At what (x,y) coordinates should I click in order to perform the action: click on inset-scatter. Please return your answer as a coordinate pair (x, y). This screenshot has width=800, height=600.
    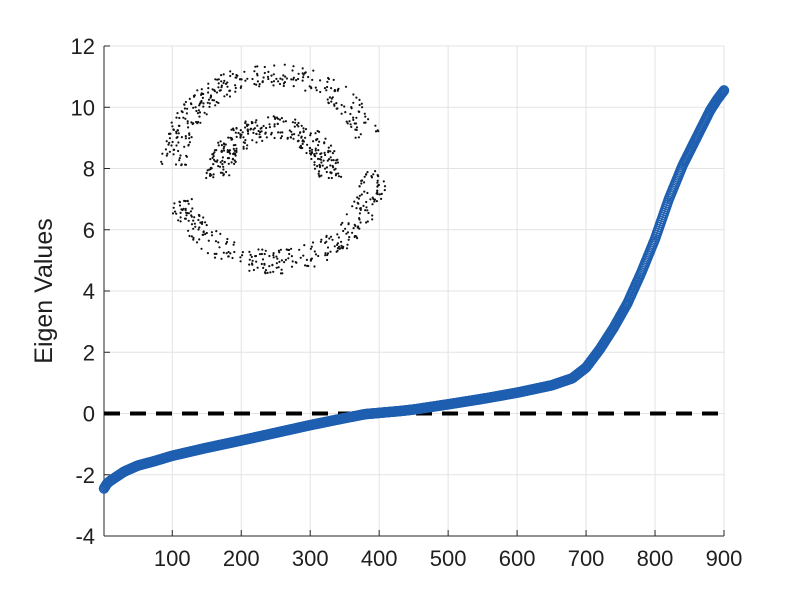
    Looking at the image, I should click on (273, 169).